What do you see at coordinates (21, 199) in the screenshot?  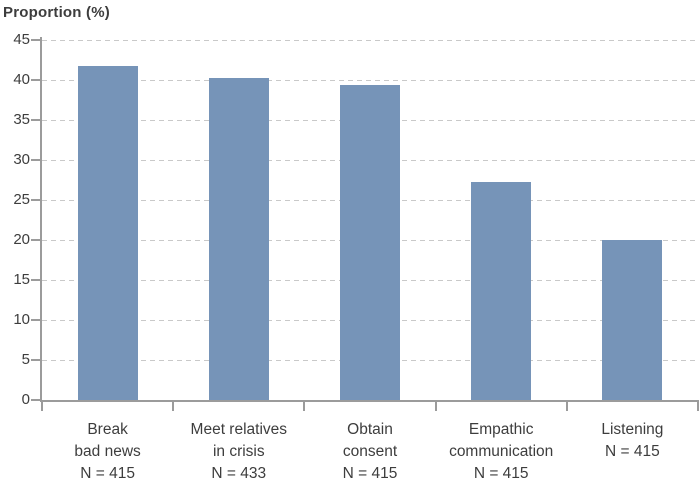 I see `y-axis-tick-label: 25` at bounding box center [21, 199].